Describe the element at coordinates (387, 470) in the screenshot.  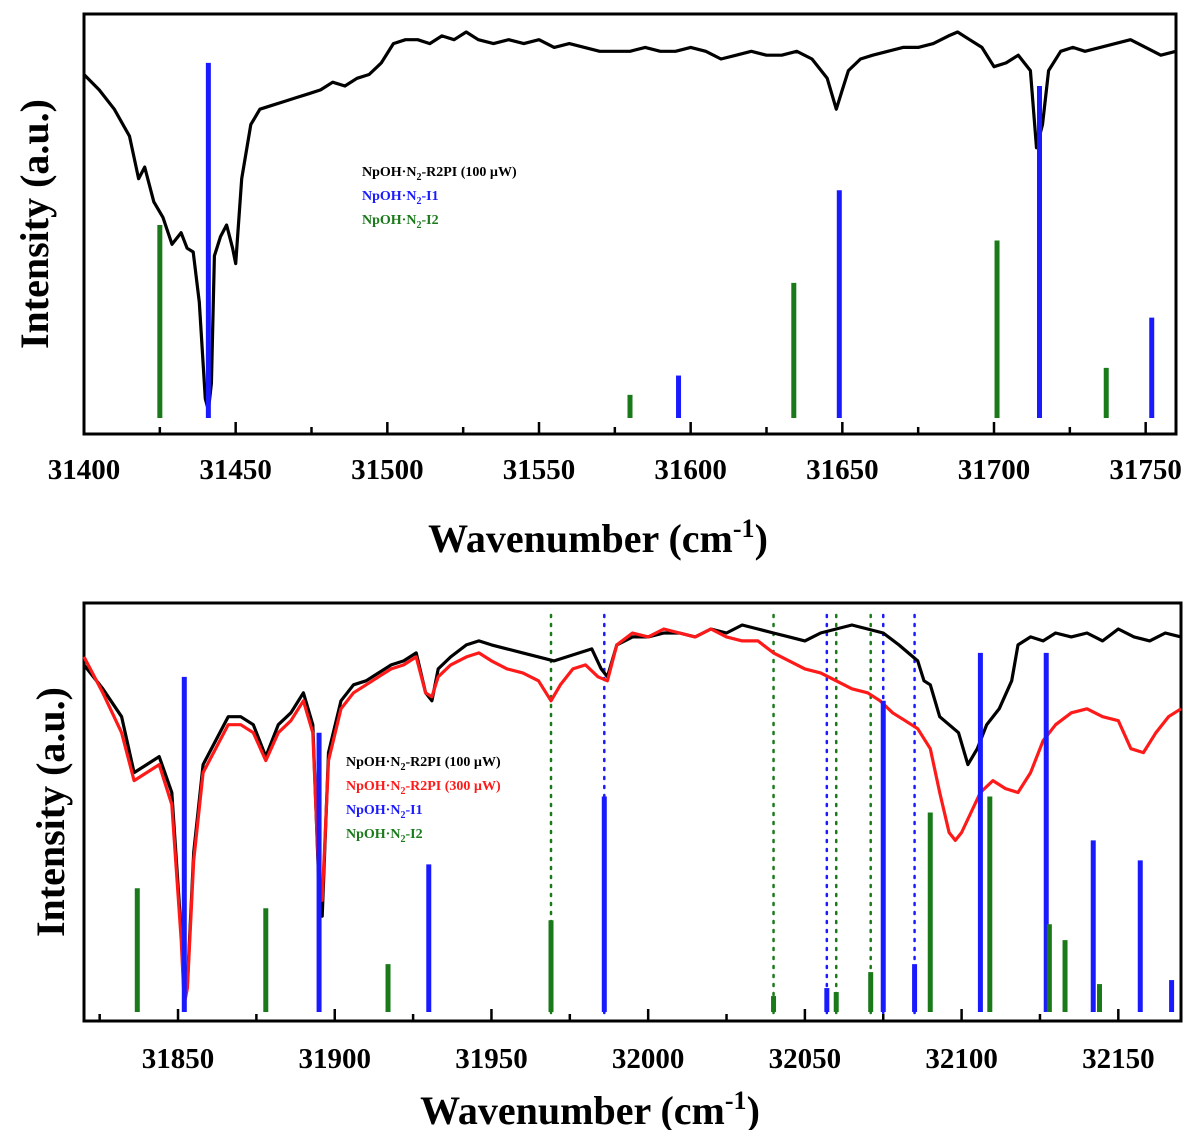
I see `x-tick-label: 31500` at that location.